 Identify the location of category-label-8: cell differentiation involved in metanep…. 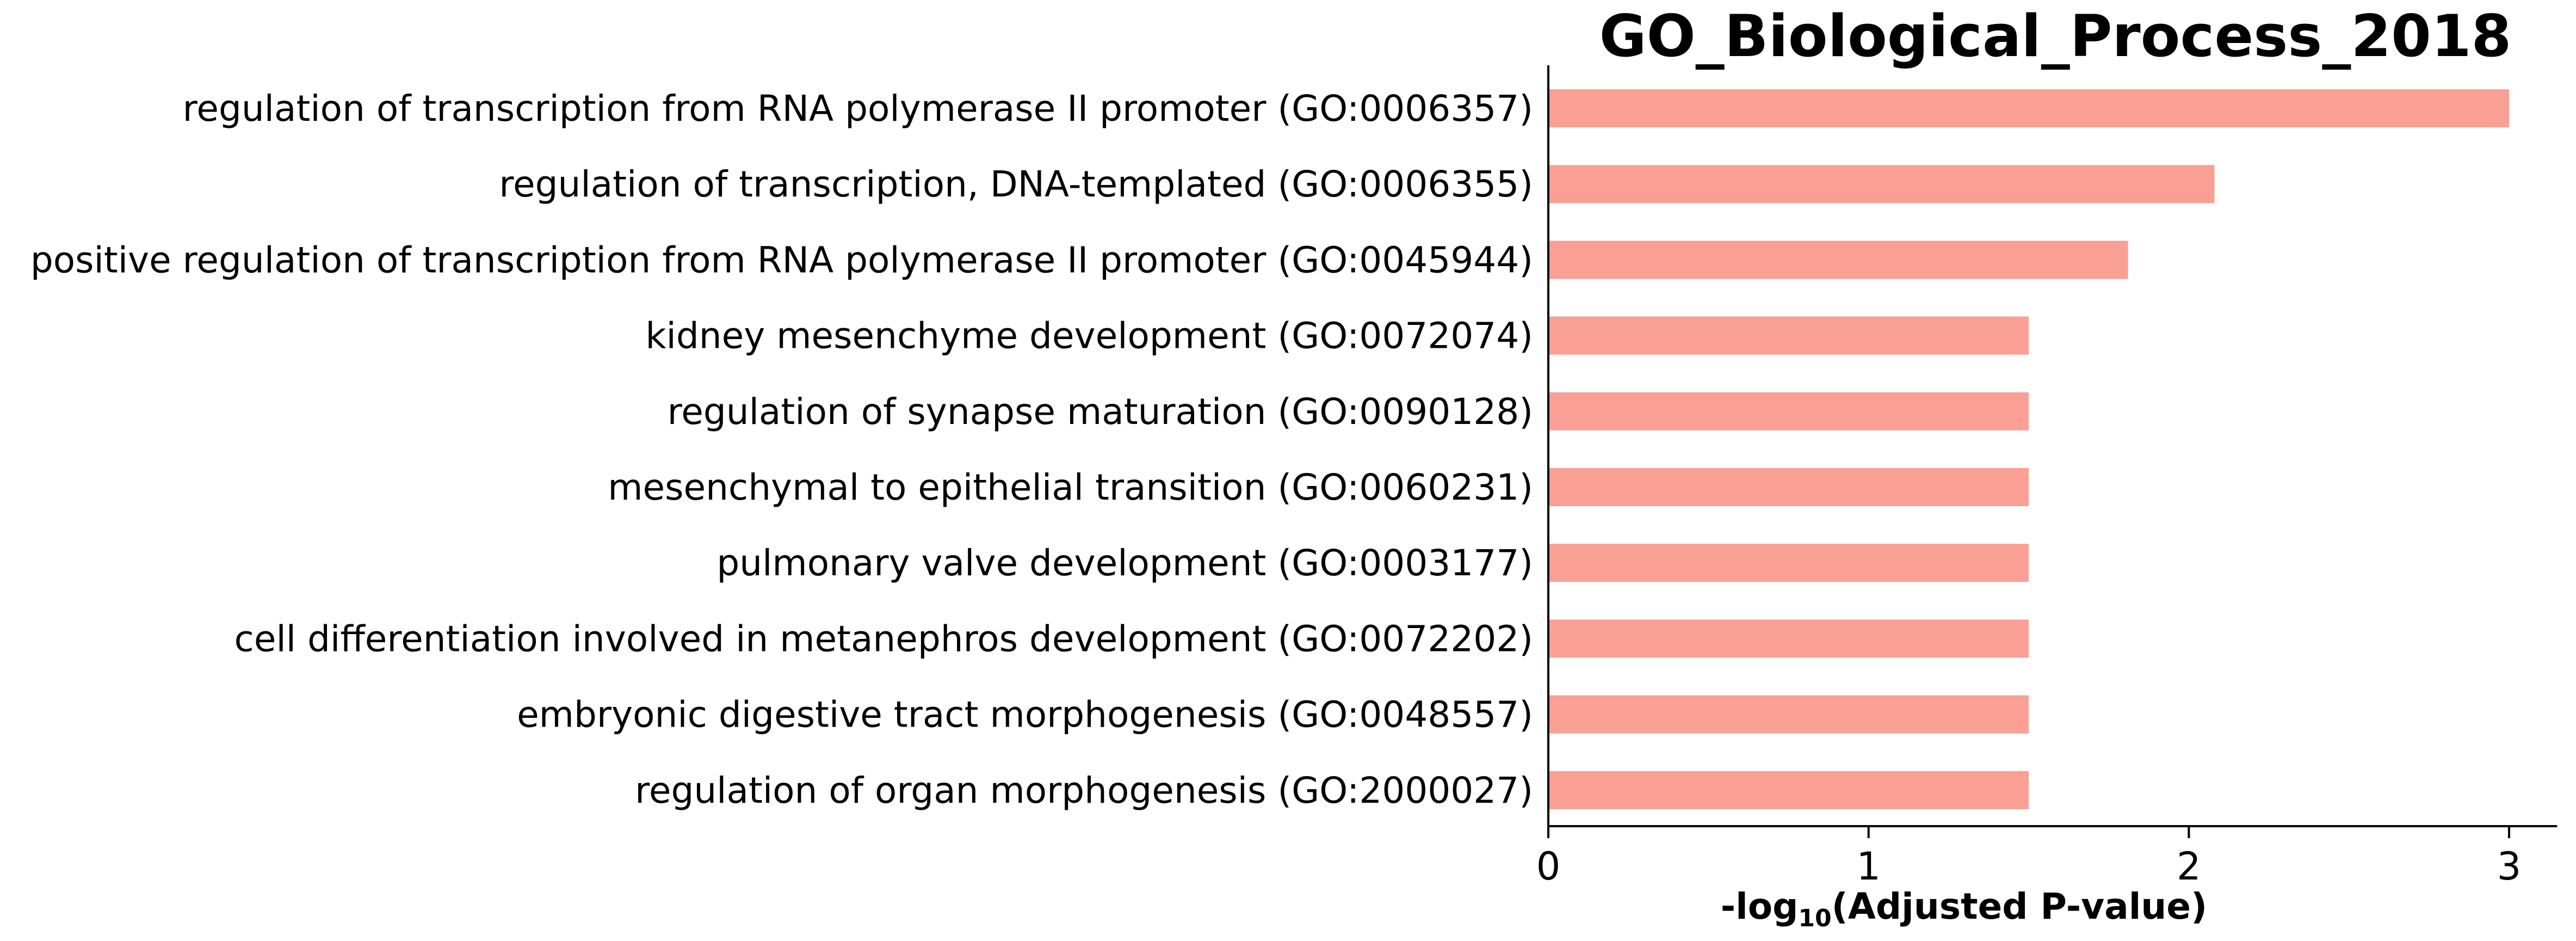
(884, 639).